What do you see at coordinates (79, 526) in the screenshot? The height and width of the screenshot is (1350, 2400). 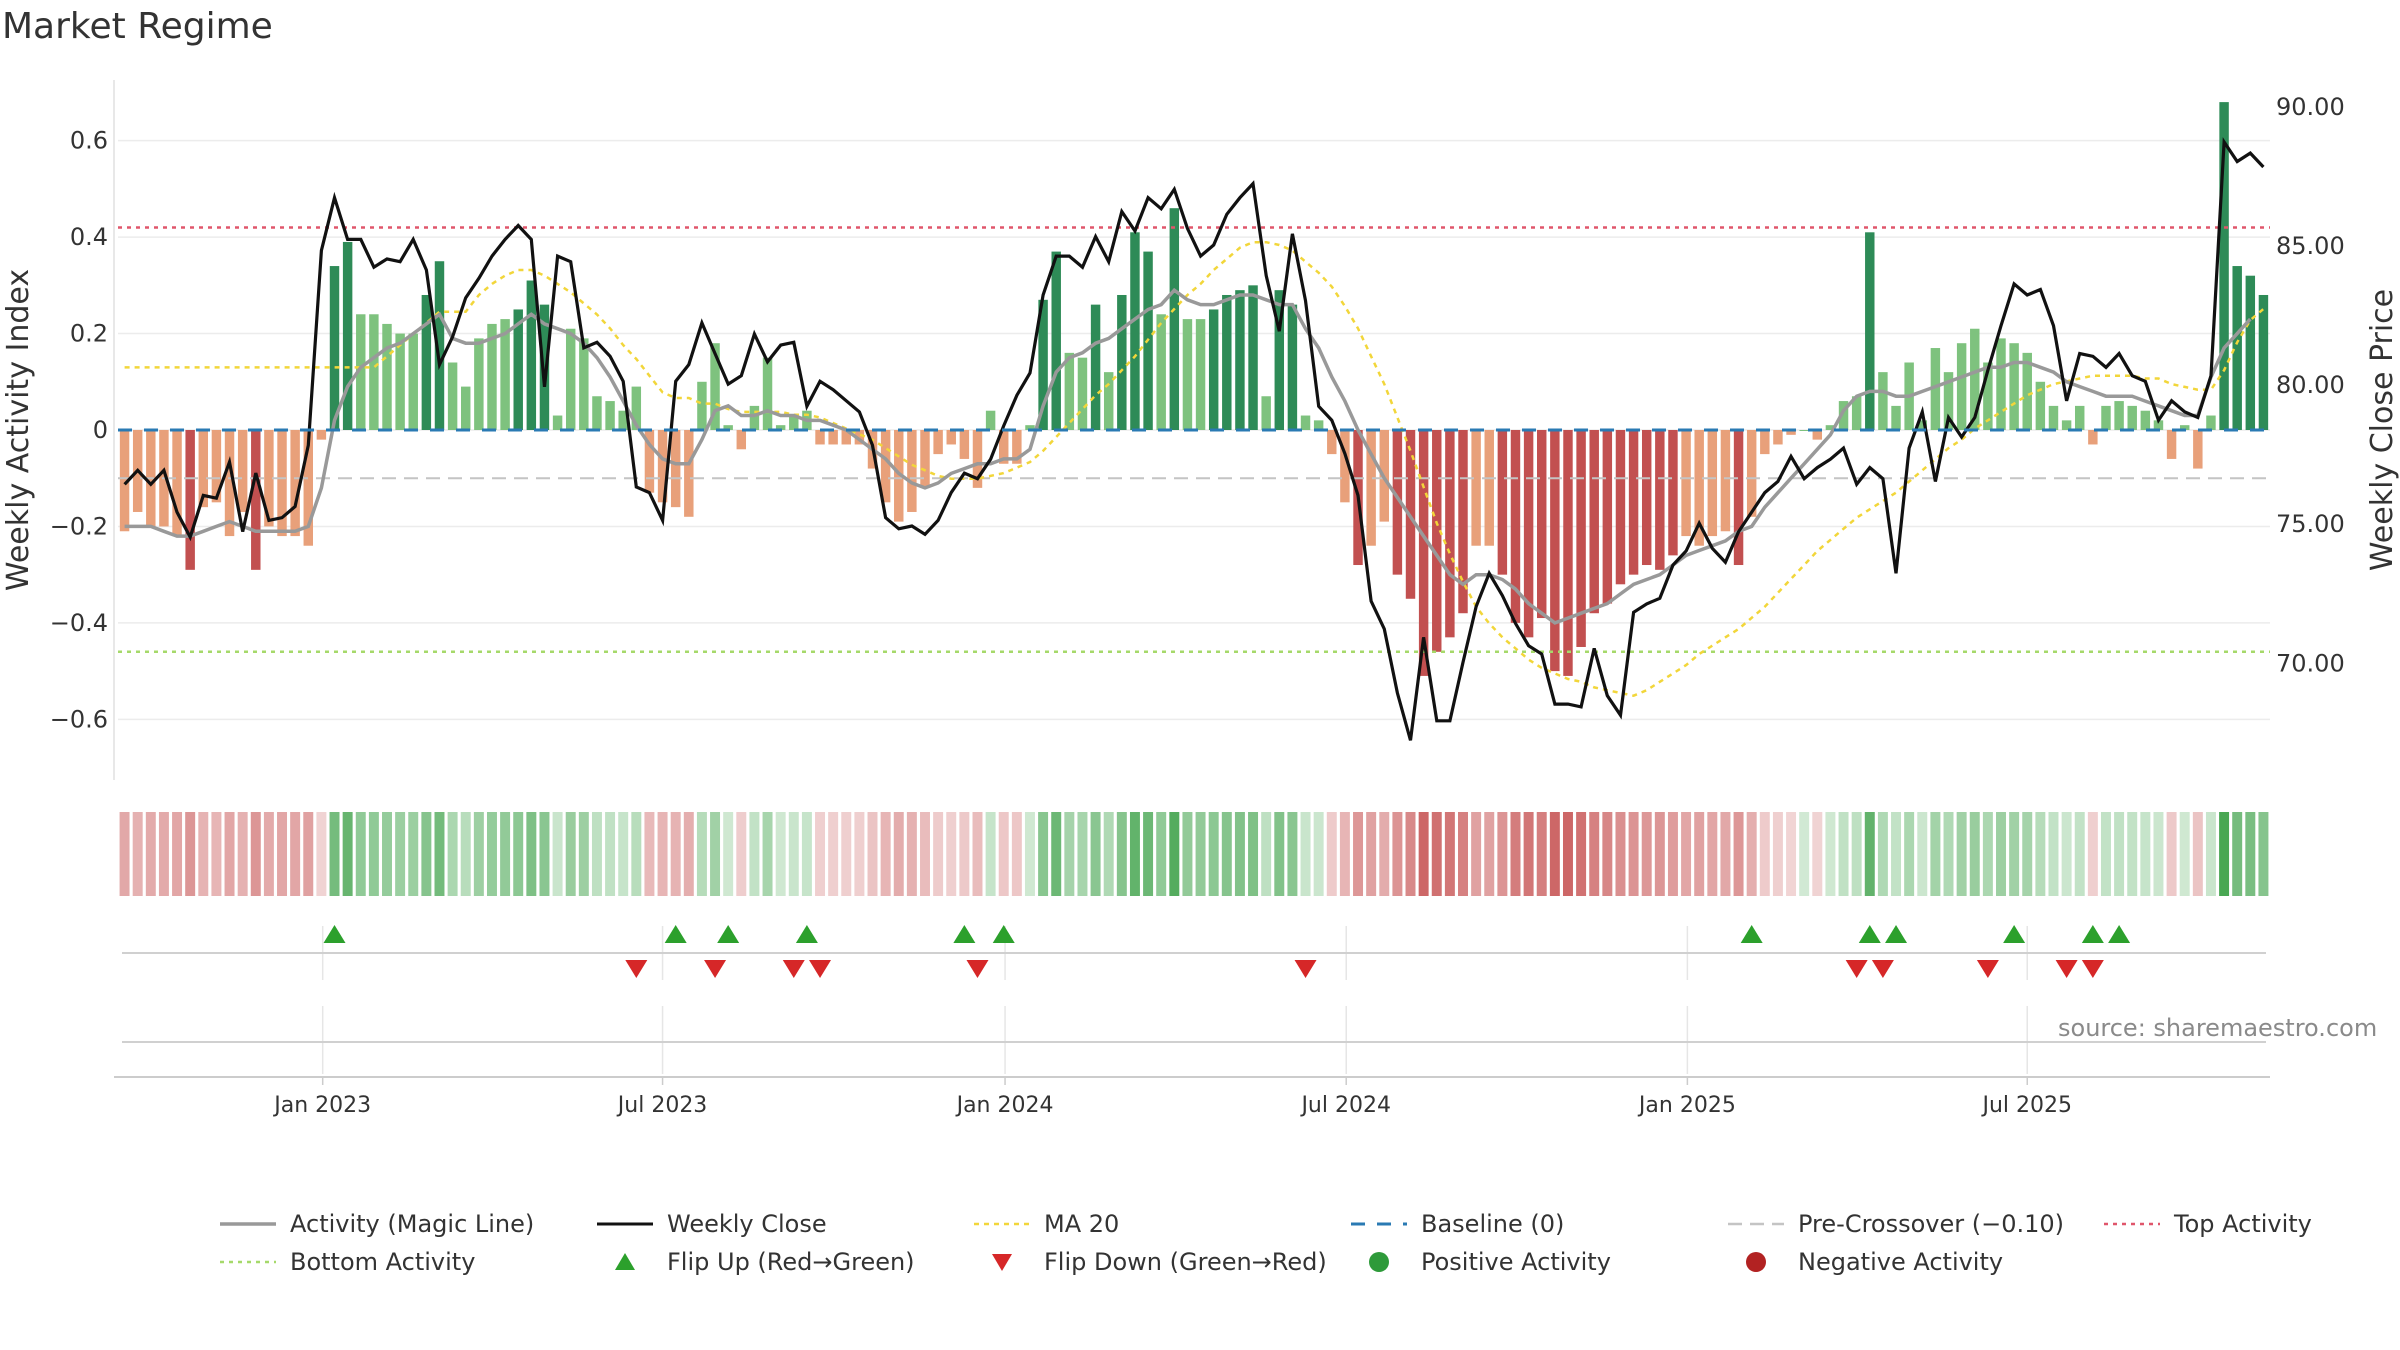 I see `y-left-tick-label: −0.2` at bounding box center [79, 526].